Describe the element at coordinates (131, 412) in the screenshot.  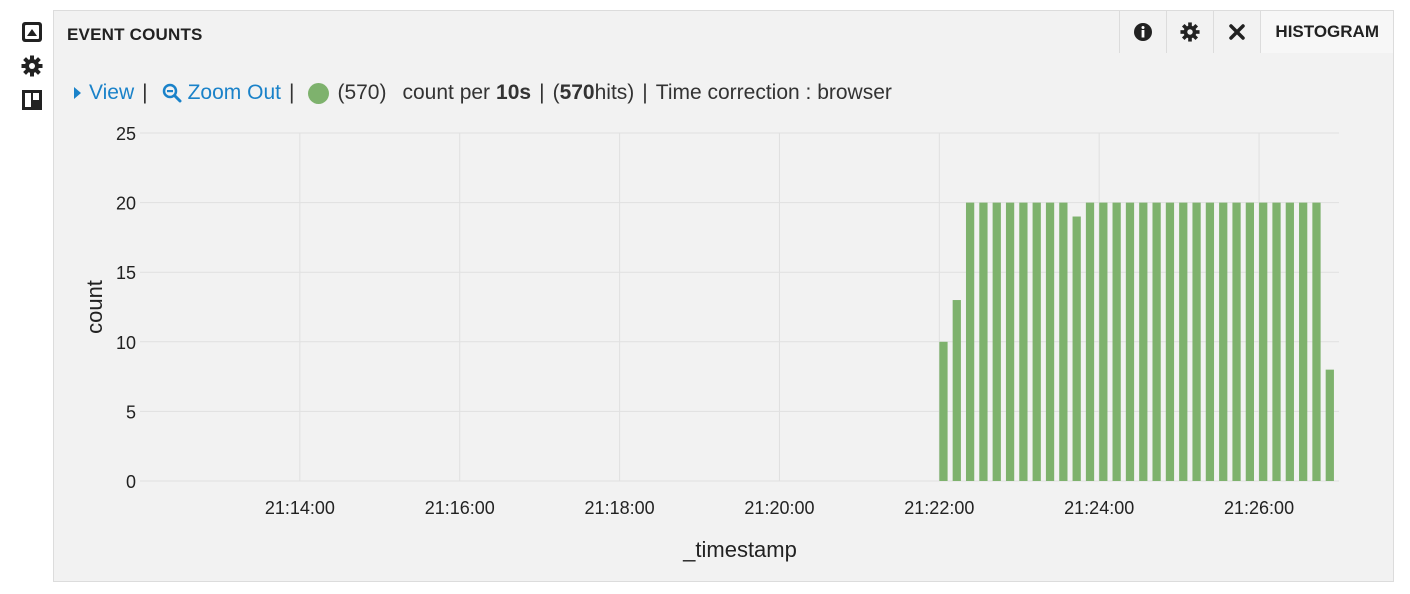
I see `y-tick-label: 5` at that location.